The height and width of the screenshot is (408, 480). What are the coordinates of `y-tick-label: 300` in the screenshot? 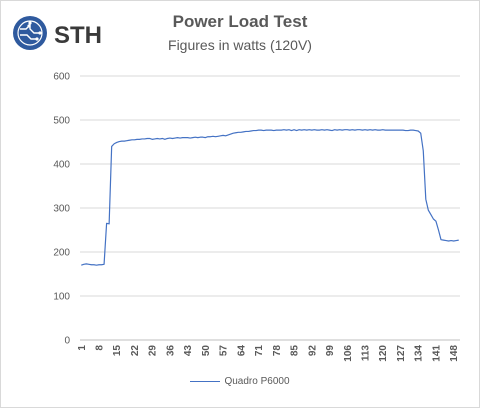 It's located at (61, 209).